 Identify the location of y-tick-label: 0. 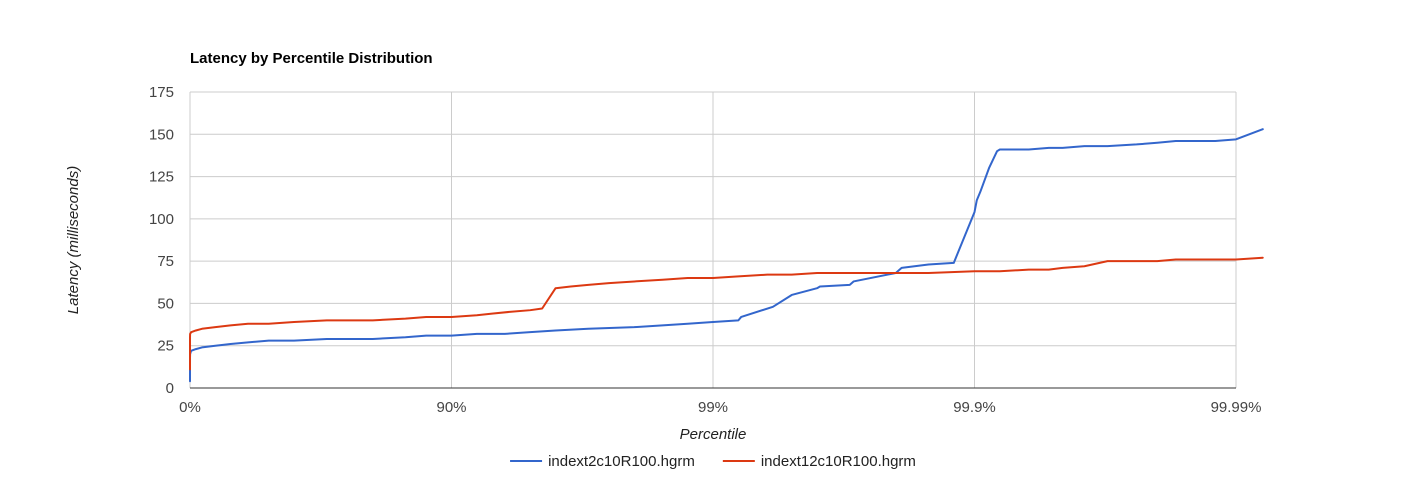
(170, 388).